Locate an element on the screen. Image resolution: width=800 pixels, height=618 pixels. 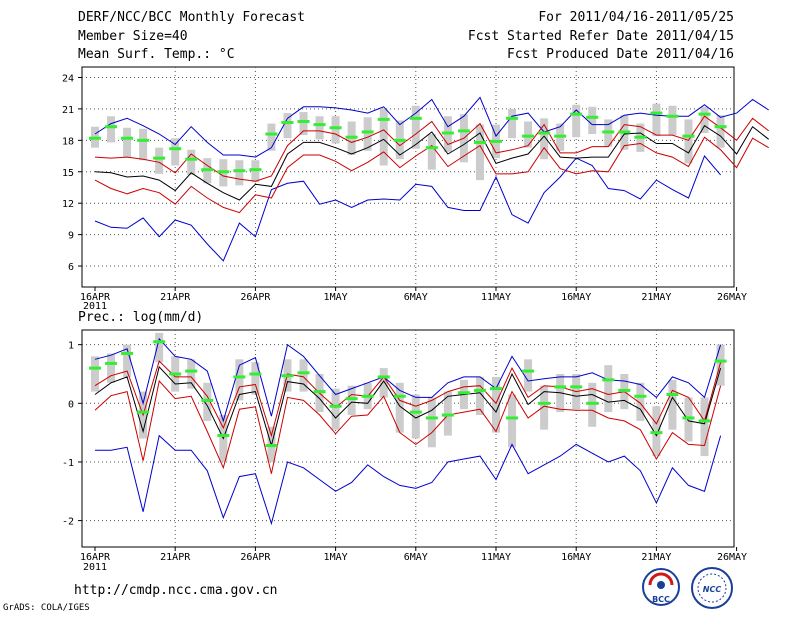
ncc-logo: NCC is located at coordinates (712, 588).